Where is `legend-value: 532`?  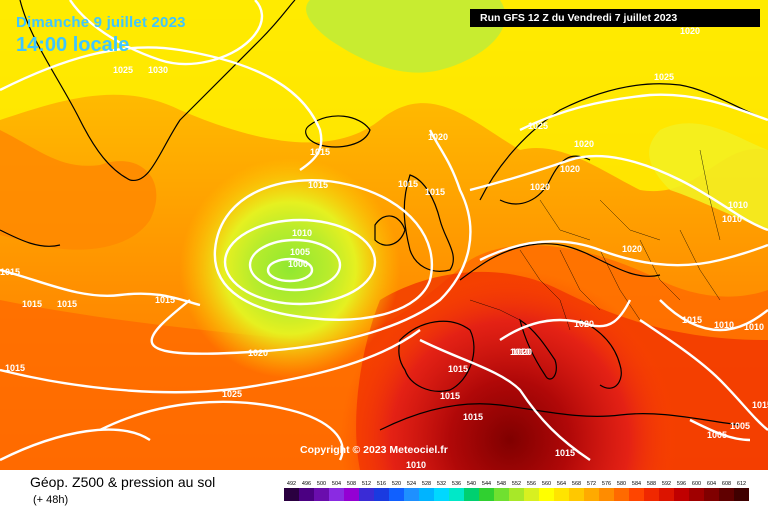
legend-value: 532 is located at coordinates (441, 484).